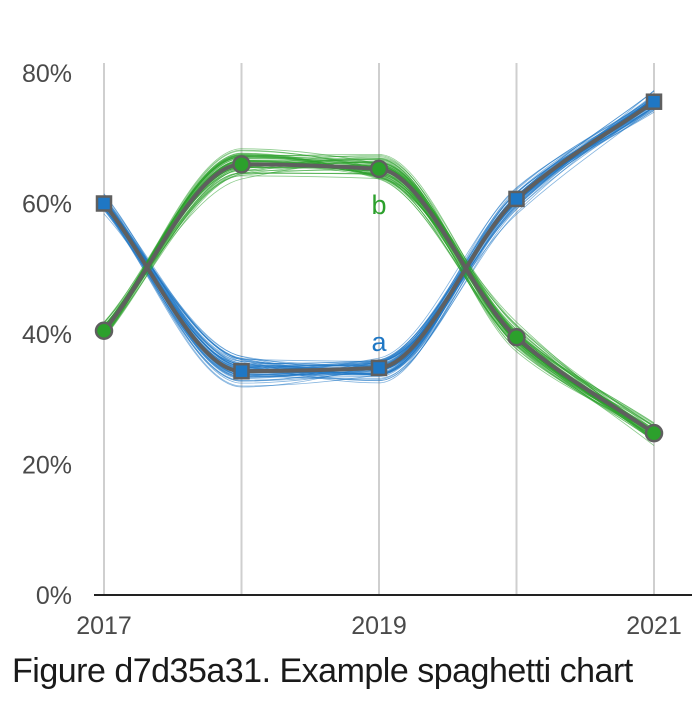 This screenshot has height=718, width=699. I want to click on x-tick-label-2: 2021, so click(654, 626).